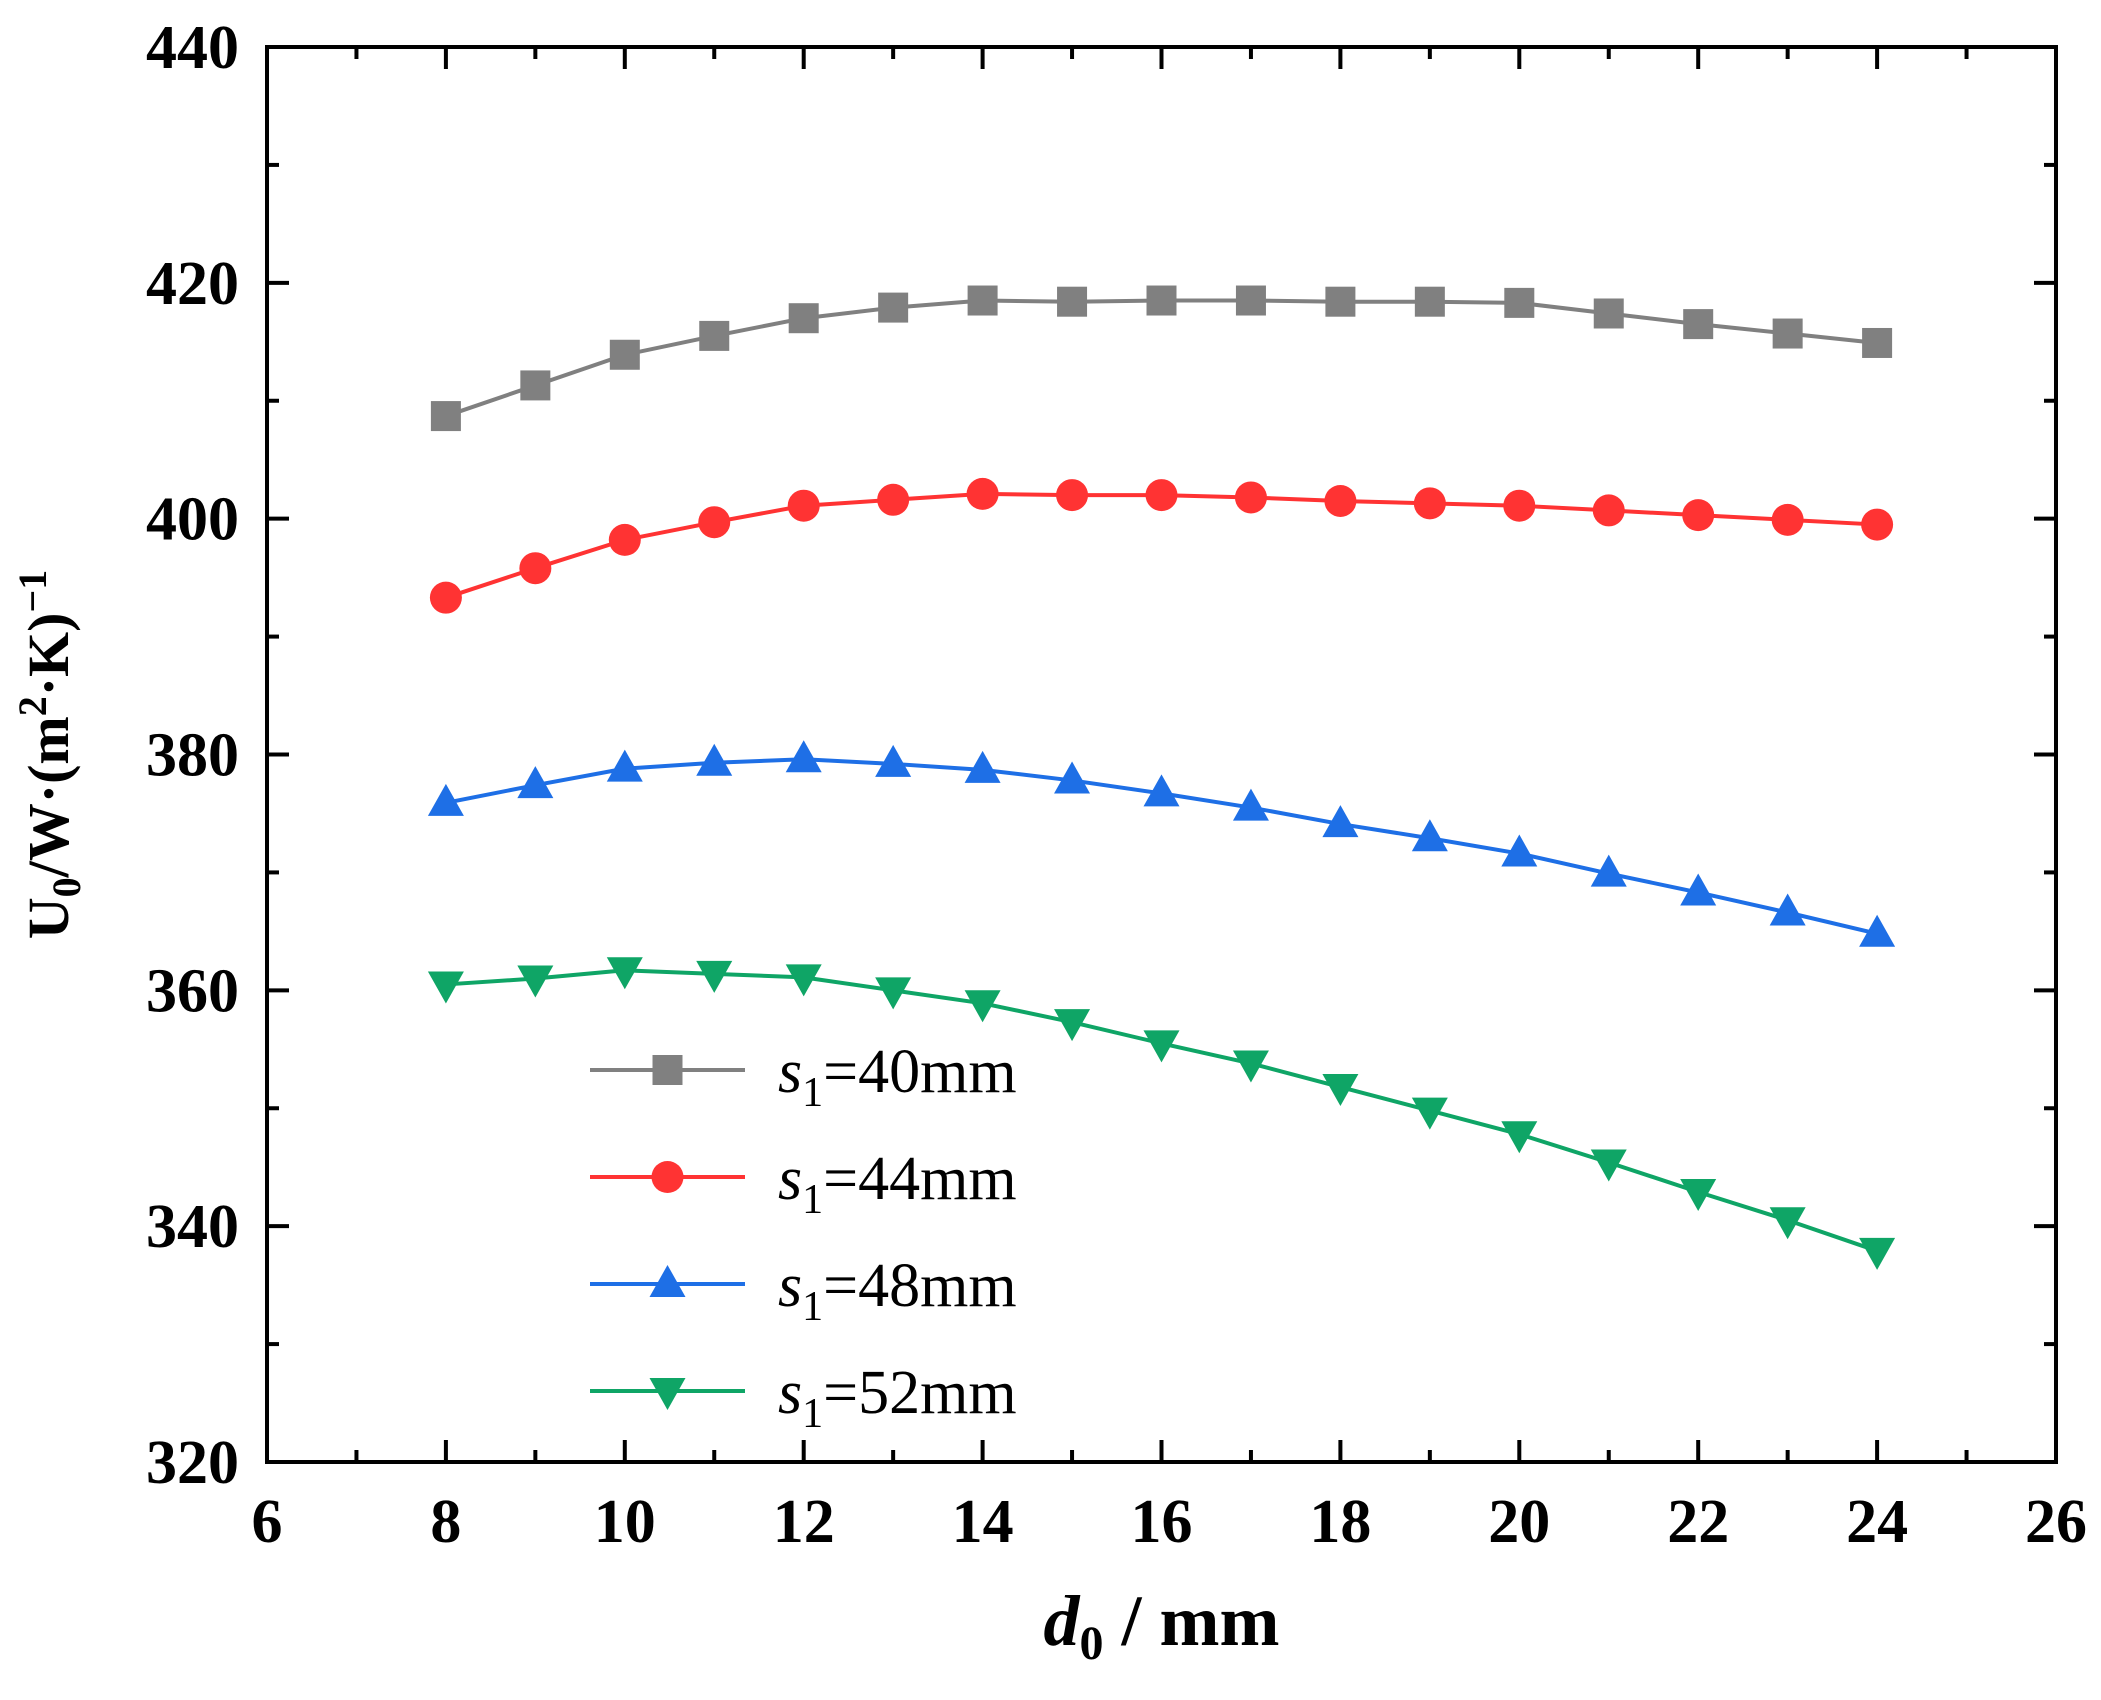 The height and width of the screenshot is (1700, 2101). I want to click on legend: s1=40mm s1=44mm s1=48mm s1=52mm, so click(803, 1237).